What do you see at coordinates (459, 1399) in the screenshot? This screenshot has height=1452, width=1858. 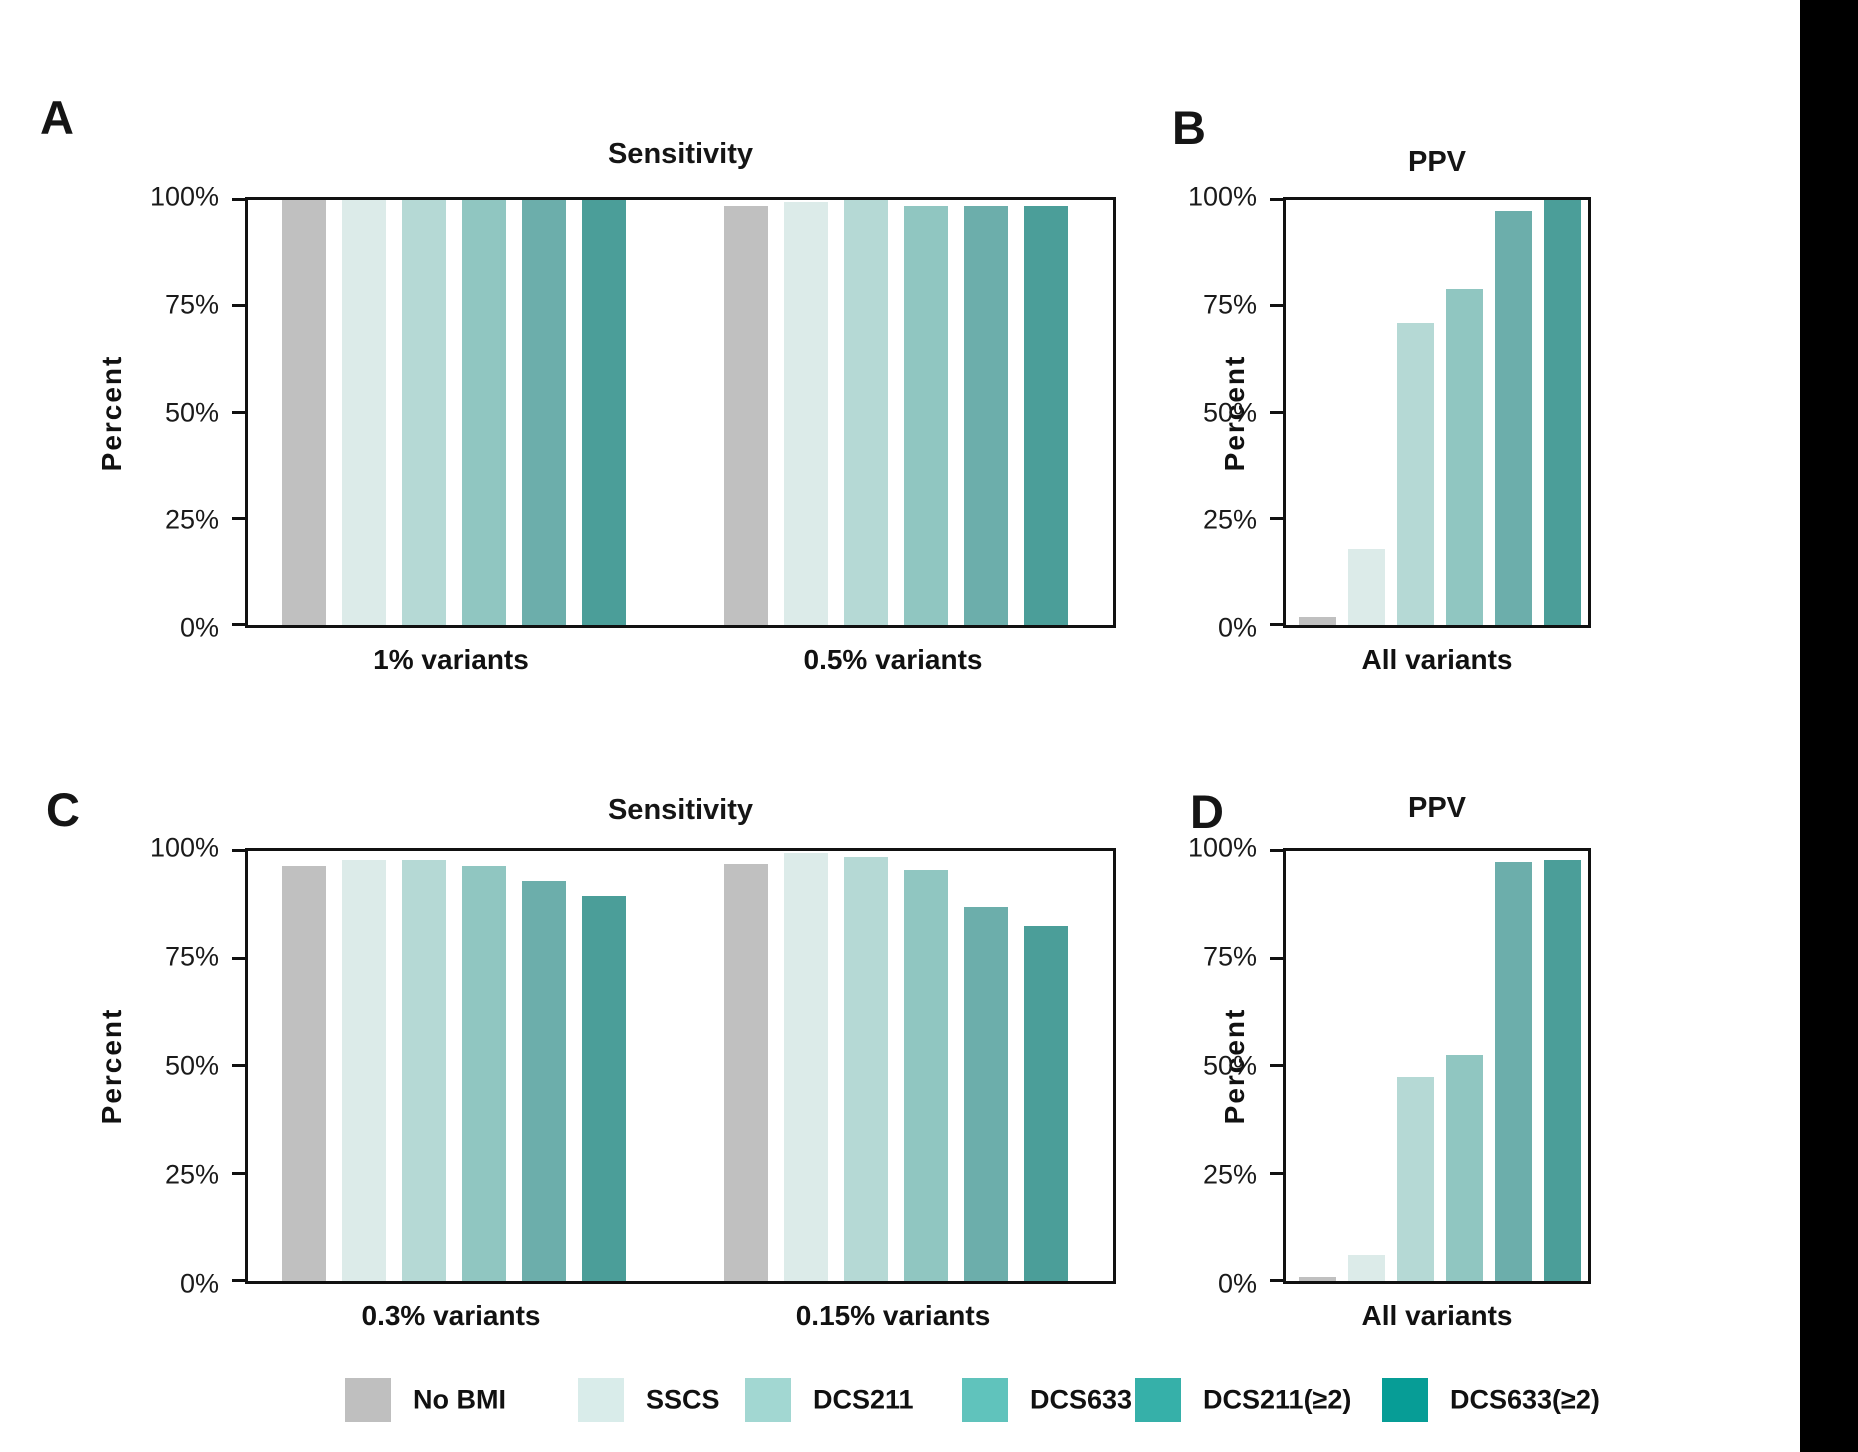 I see `legend-label: No BMI` at bounding box center [459, 1399].